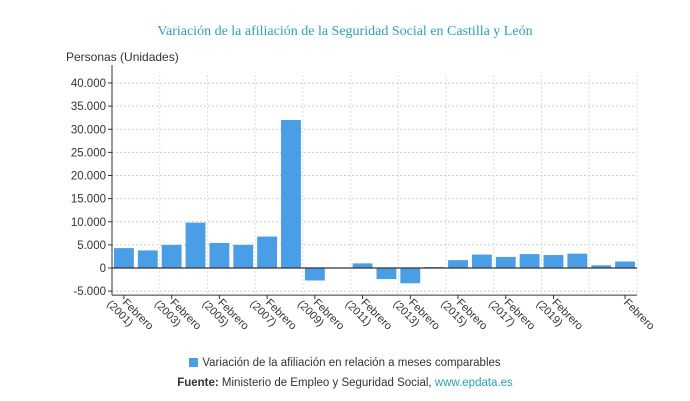 This screenshot has height=401, width=690. I want to click on x-tick-label: Febrero(2007), so click(272, 315).